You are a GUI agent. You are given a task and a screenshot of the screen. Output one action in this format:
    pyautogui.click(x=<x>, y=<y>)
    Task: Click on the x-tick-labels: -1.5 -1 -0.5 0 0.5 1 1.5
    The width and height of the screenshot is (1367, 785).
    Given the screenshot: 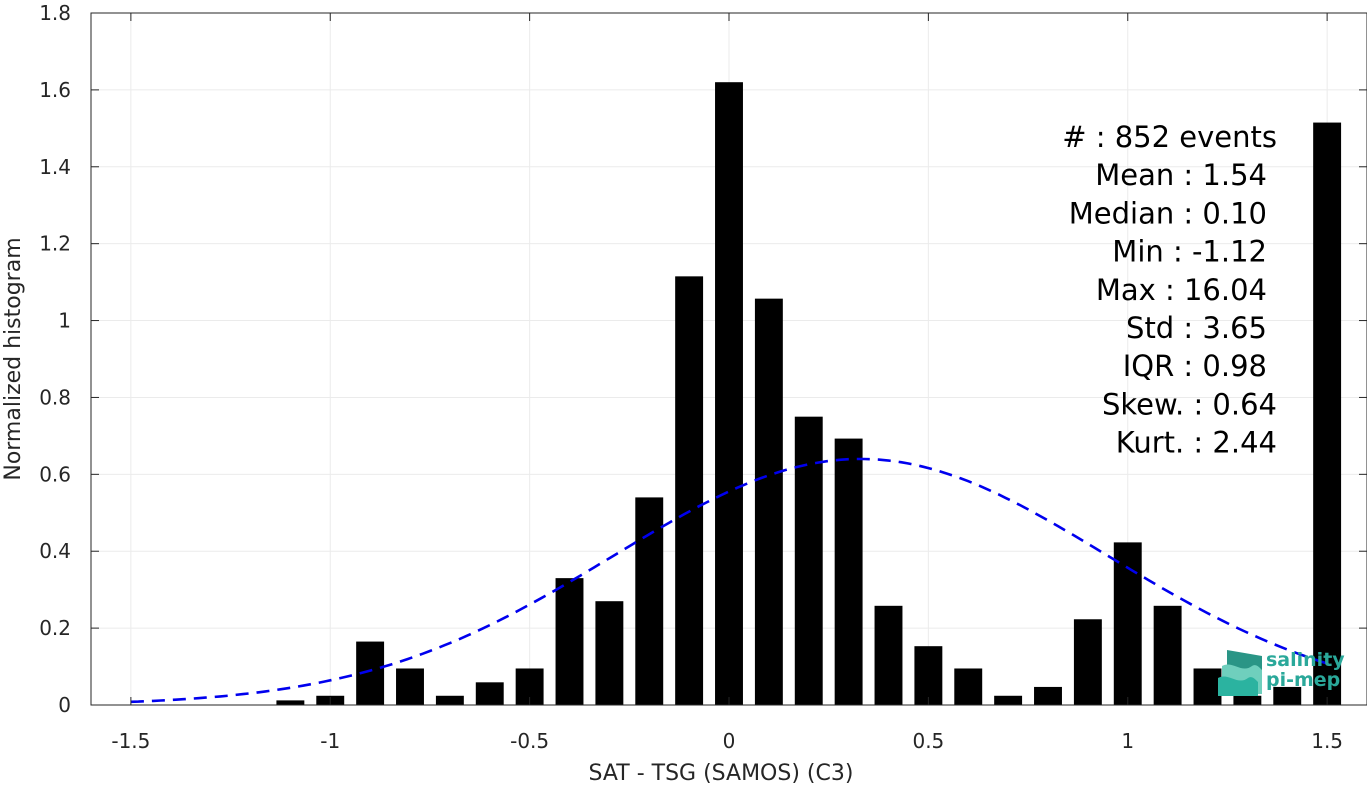 What is the action you would take?
    pyautogui.click(x=727, y=741)
    